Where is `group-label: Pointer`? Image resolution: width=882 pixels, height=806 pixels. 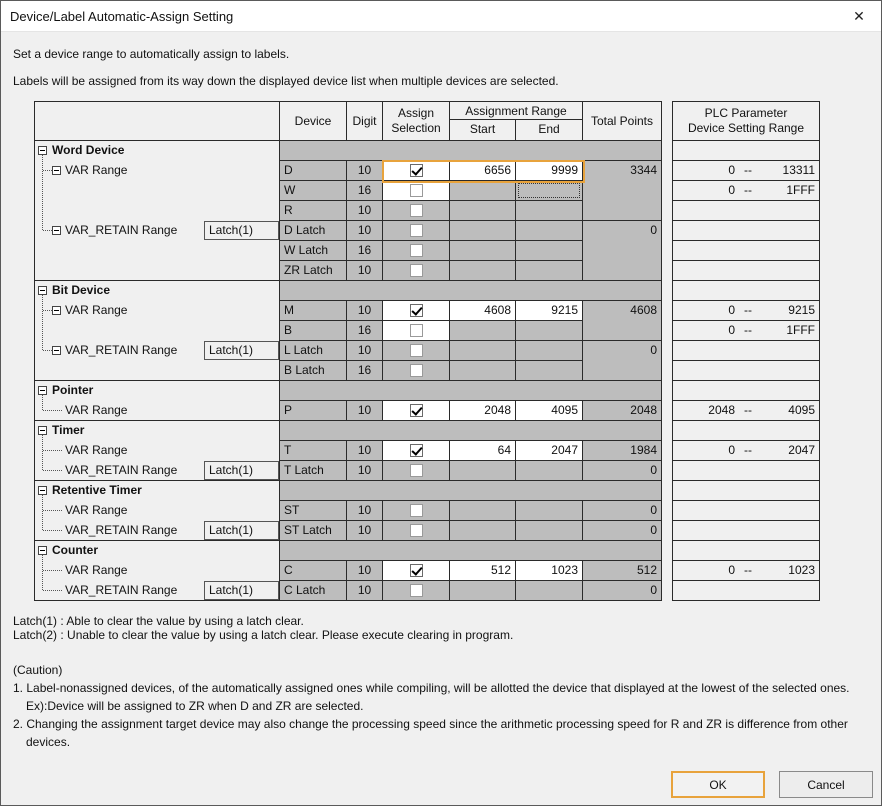
group-label: Pointer is located at coordinates (73, 390).